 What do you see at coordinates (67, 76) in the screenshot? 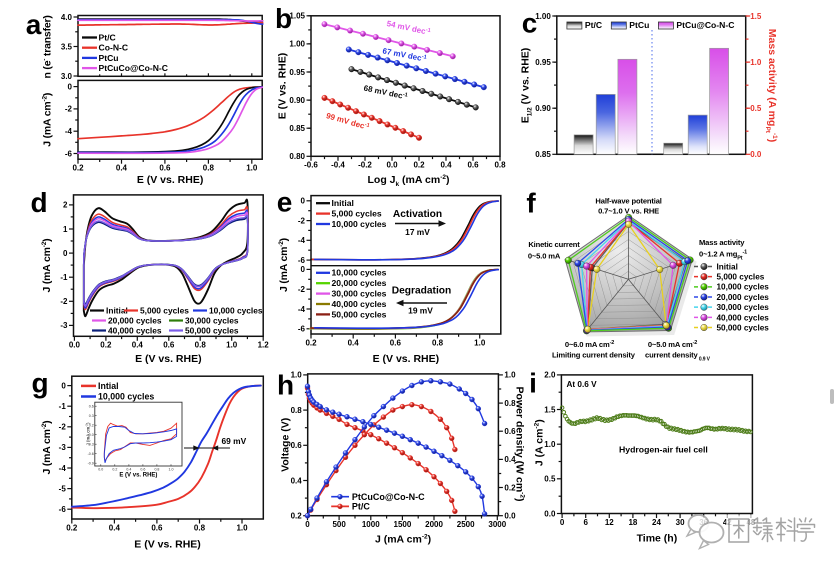
I see `svg-text: 3.0` at bounding box center [67, 76].